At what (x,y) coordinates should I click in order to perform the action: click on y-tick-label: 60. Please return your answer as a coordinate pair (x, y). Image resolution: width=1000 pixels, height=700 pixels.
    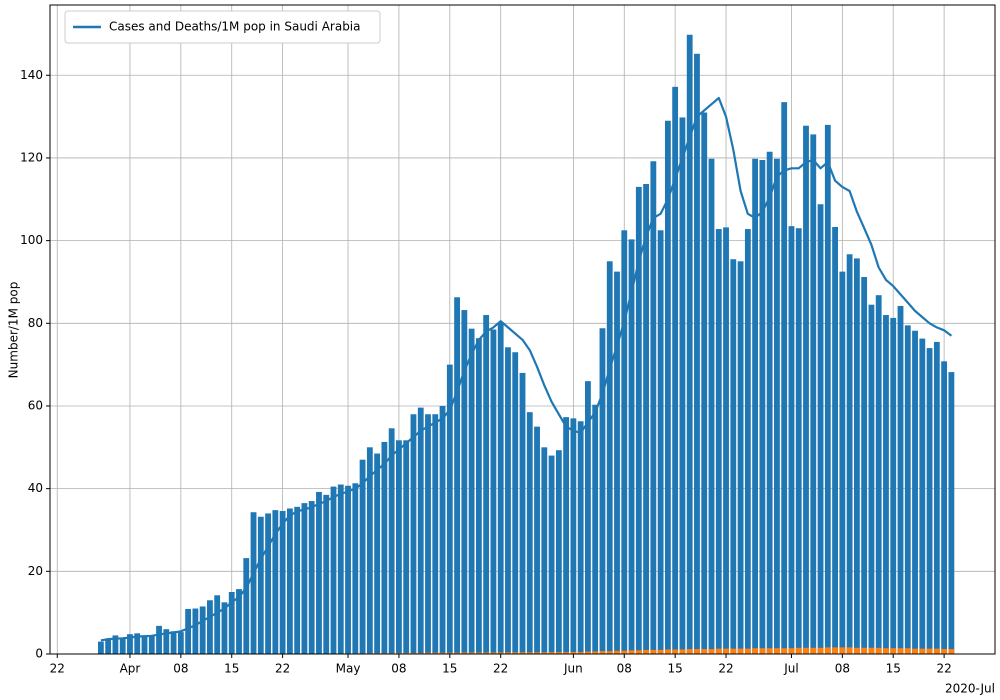
    Looking at the image, I should click on (35, 405).